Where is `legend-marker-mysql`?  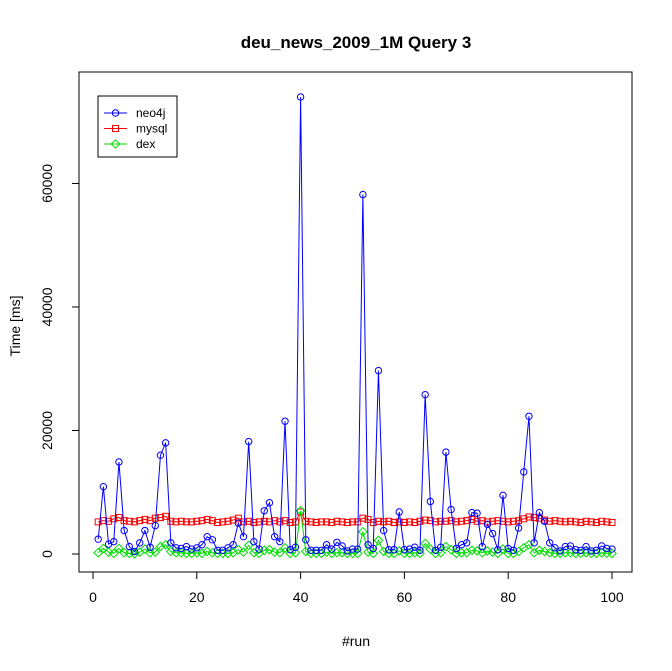
legend-marker-mysql is located at coordinates (115, 128).